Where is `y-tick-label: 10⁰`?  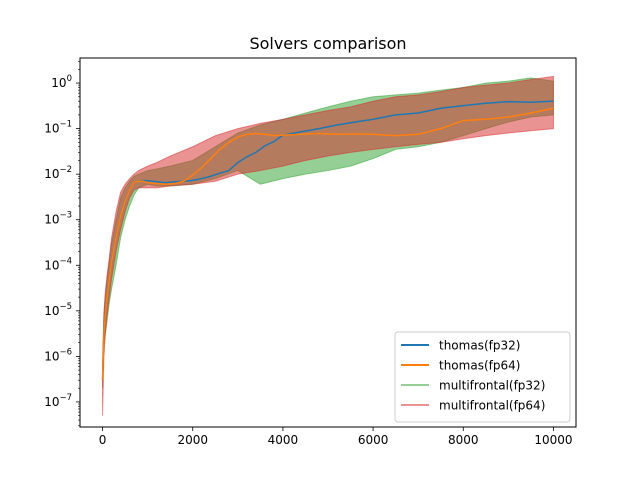 y-tick-label: 10⁰ is located at coordinates (61, 82).